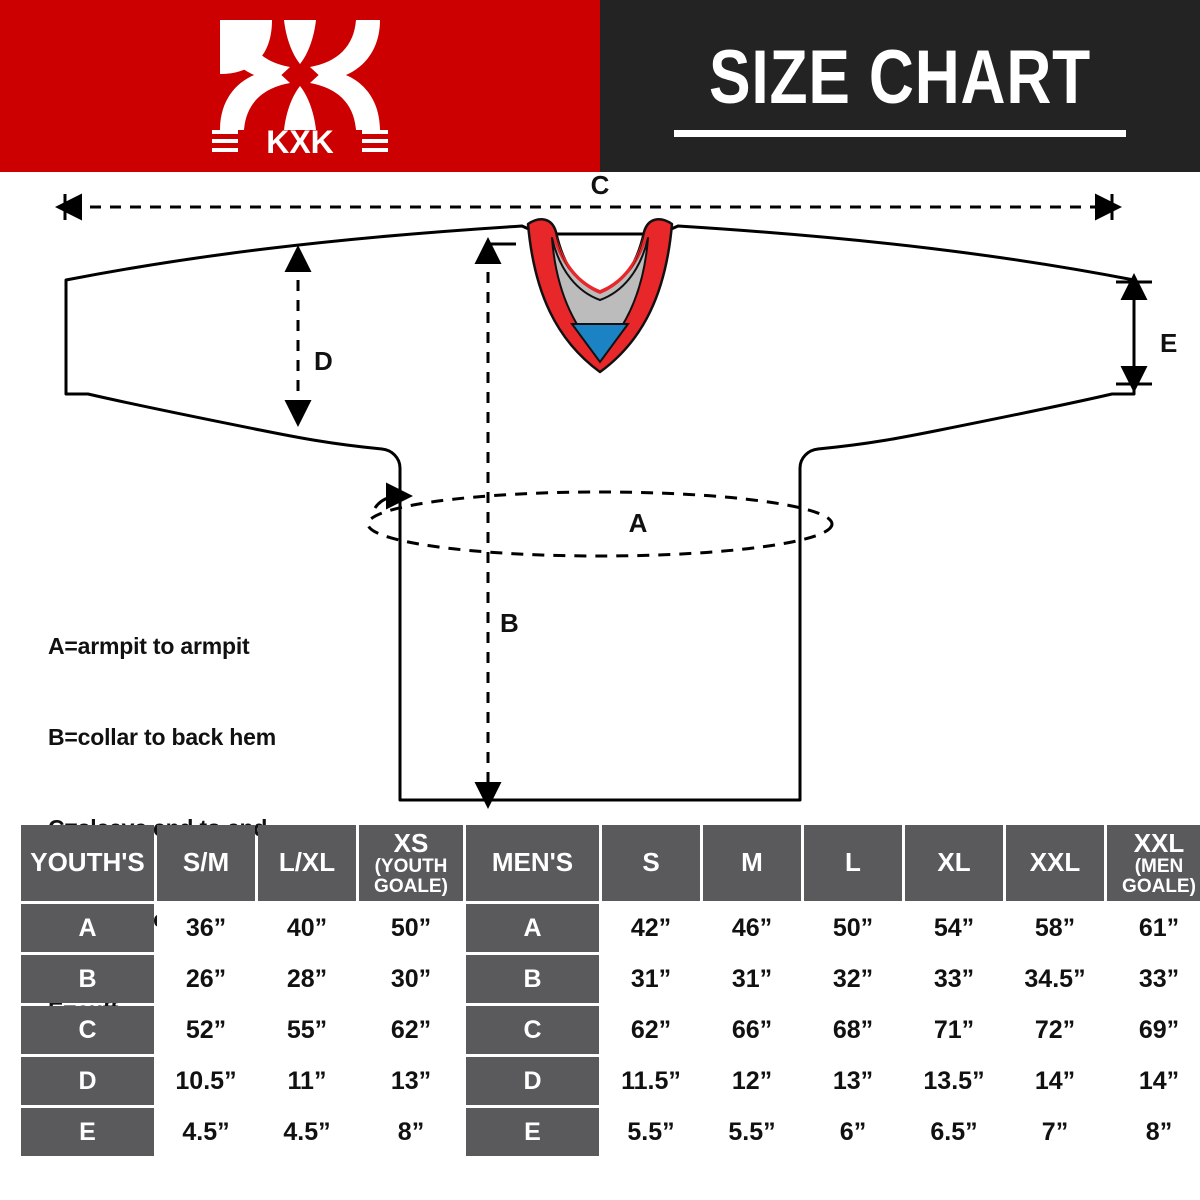  Describe the element at coordinates (206, 979) in the screenshot. I see `youth-cell: 26”` at that location.